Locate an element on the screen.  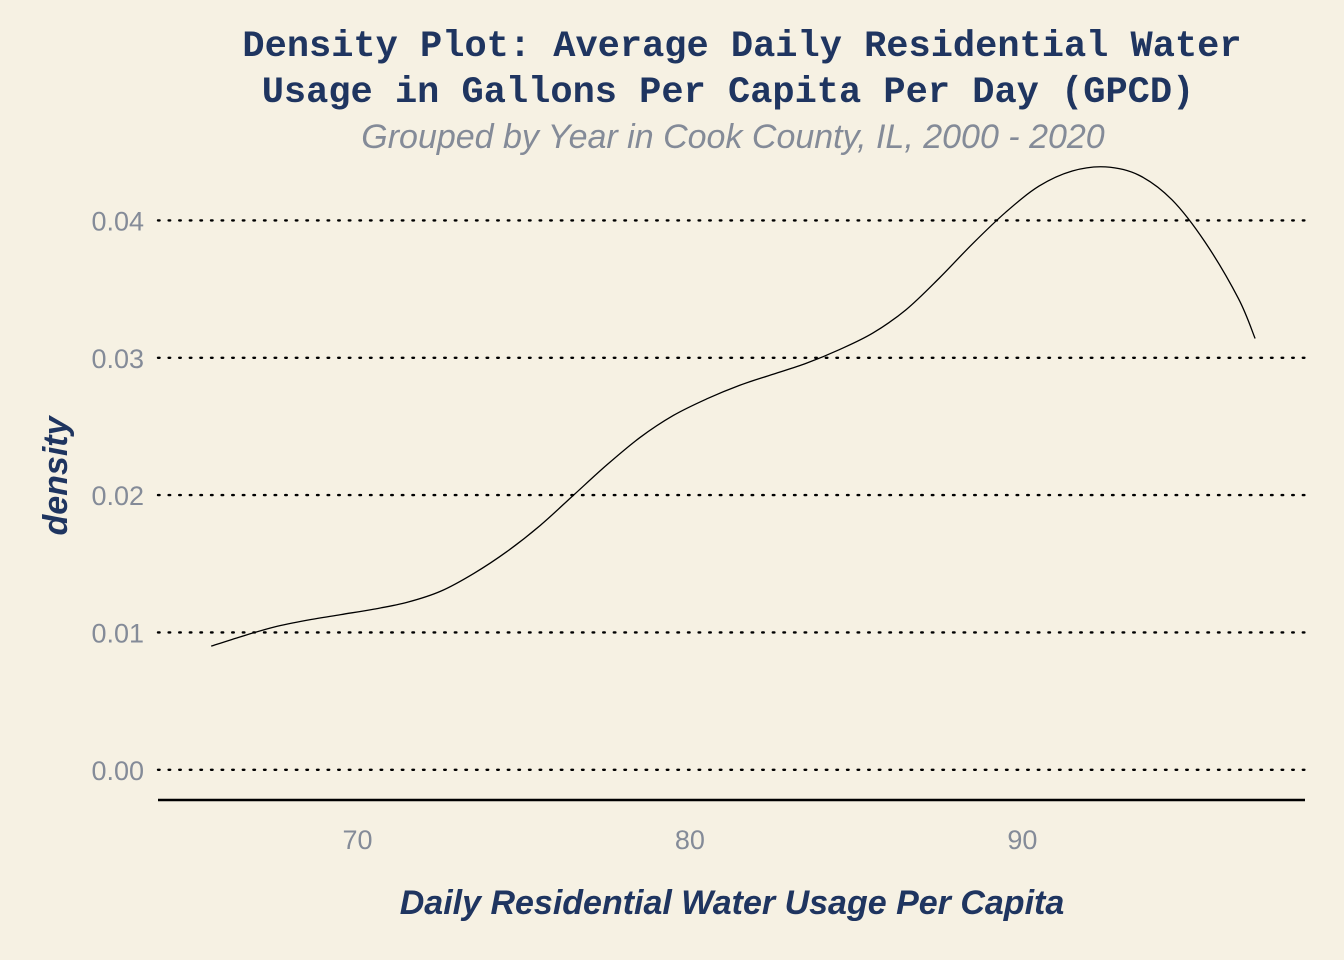
y-tick-label: 0.01 is located at coordinates (117, 633).